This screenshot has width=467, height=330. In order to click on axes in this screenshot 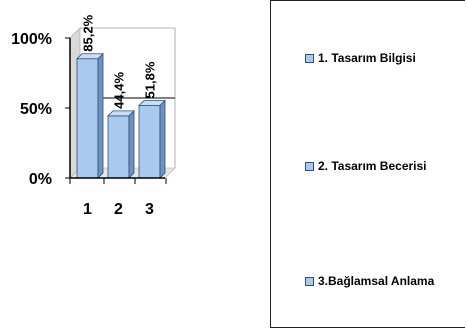, I will do `click(118, 111)`.